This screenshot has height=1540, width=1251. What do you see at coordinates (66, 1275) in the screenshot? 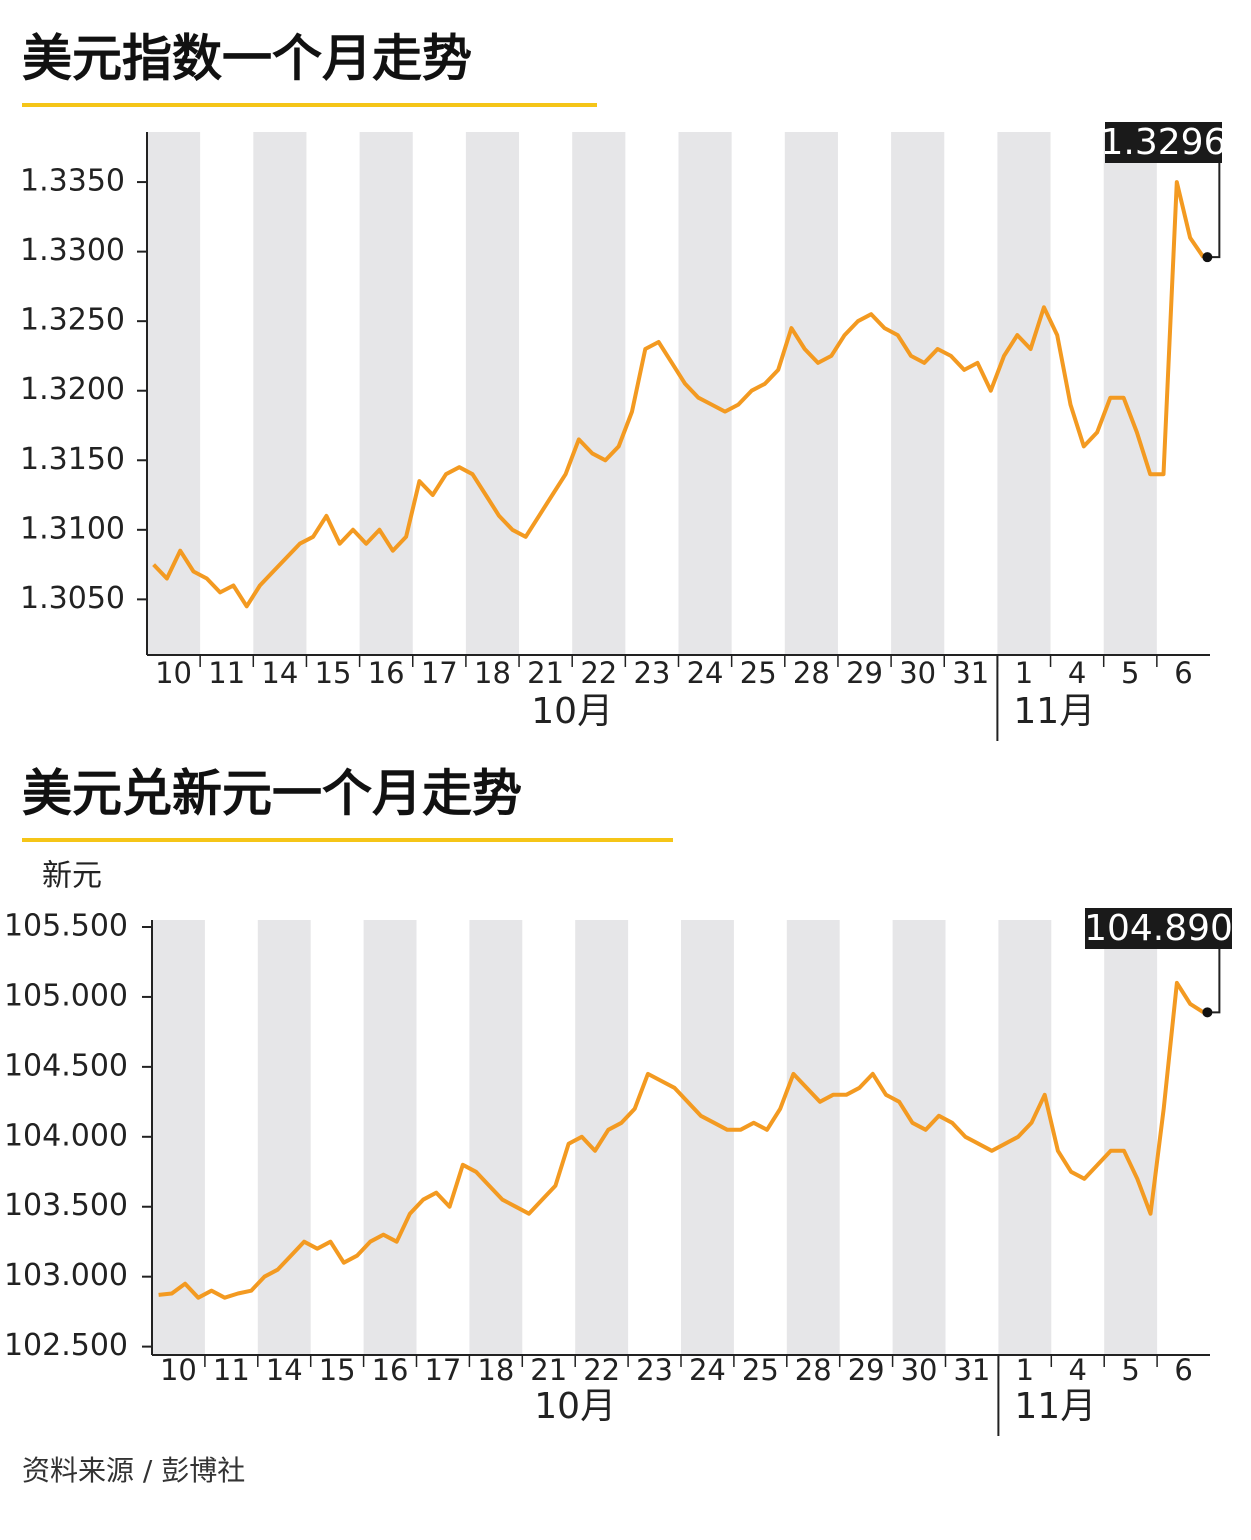
I see `y-tick-label: 103.000` at bounding box center [66, 1275].